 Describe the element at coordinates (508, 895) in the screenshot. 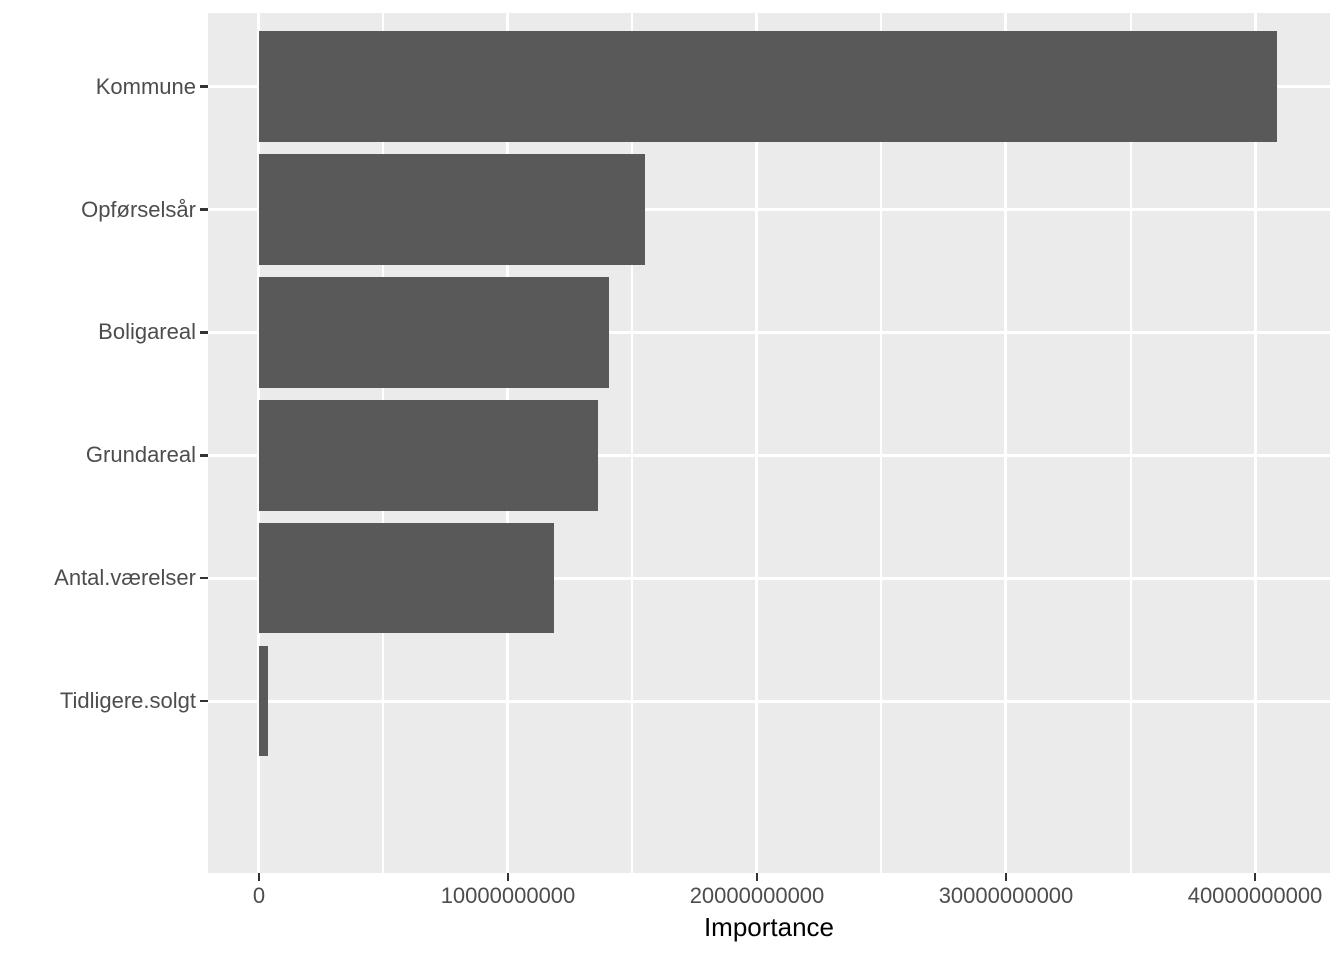

I see `x-tick-label: 10000000000` at that location.